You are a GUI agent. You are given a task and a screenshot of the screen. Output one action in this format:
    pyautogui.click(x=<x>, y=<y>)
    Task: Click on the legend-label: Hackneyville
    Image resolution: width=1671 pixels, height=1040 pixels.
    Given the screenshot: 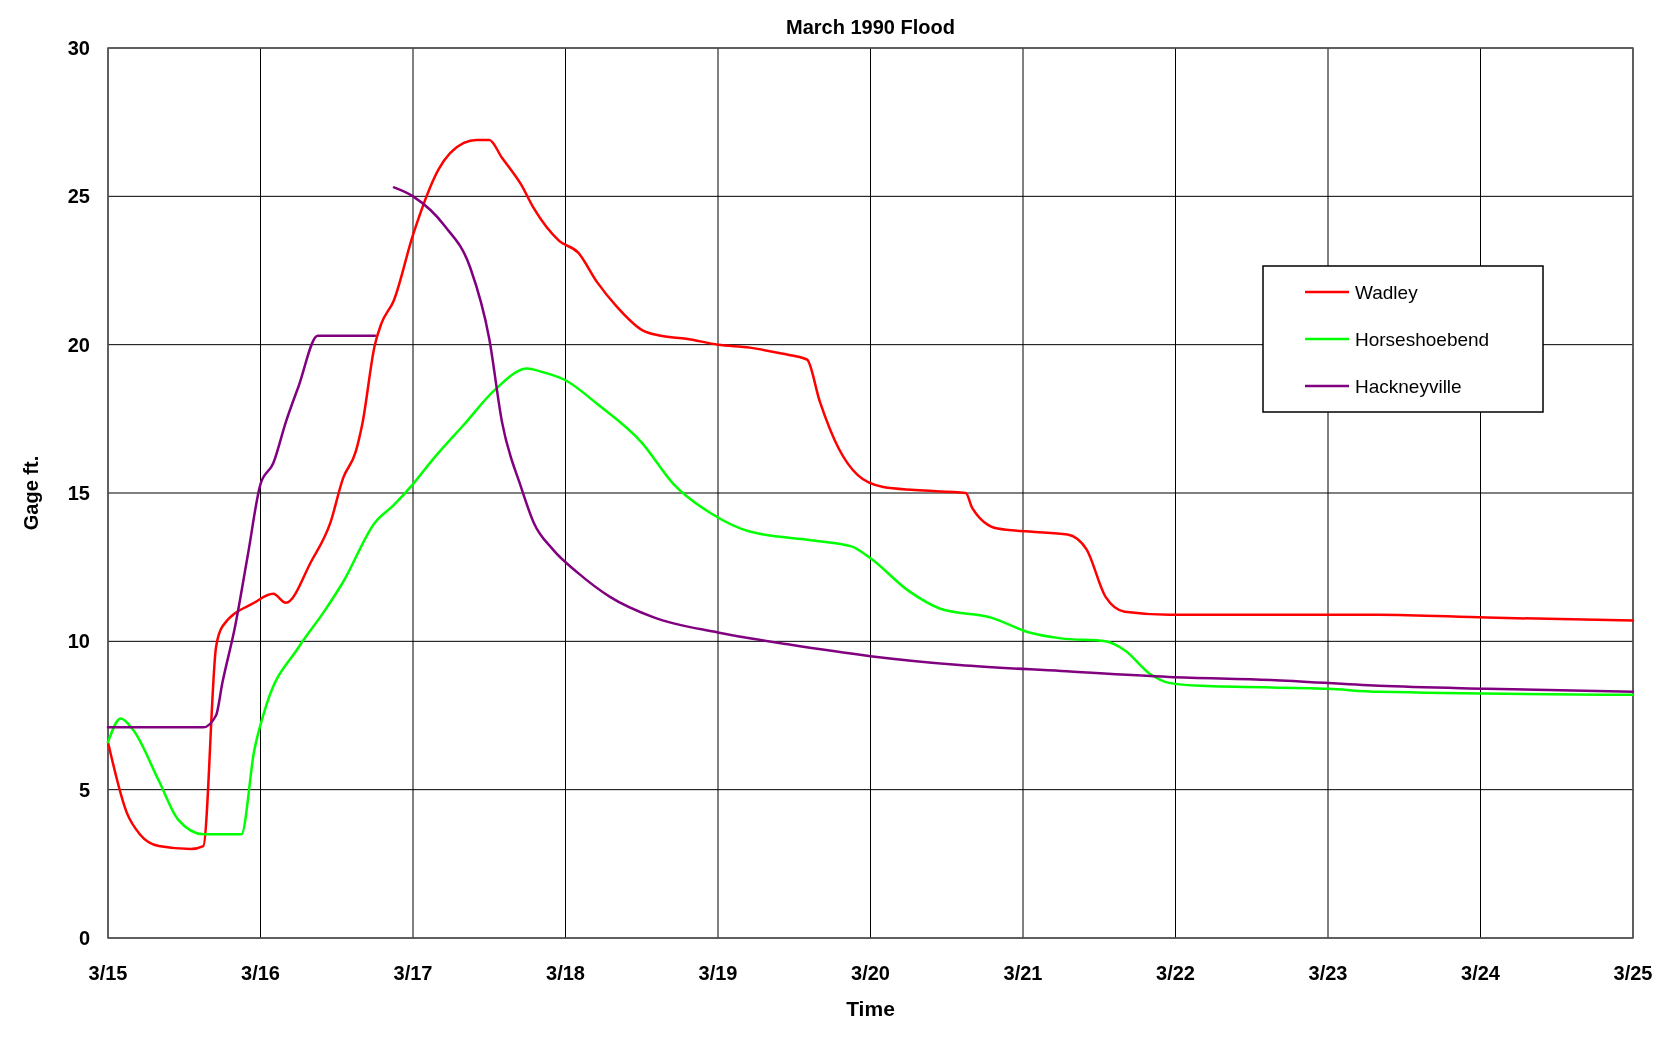 What is the action you would take?
    pyautogui.click(x=1408, y=386)
    